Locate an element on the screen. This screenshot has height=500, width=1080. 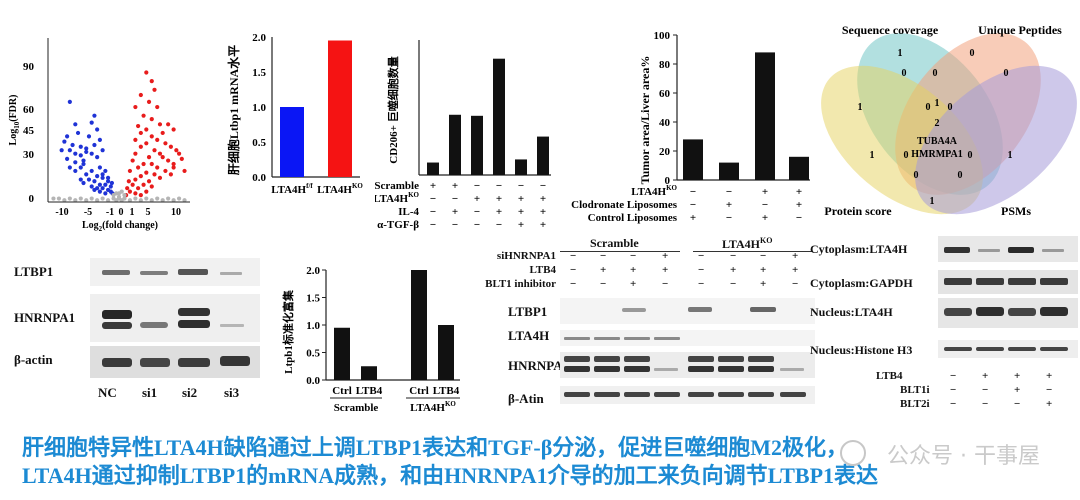
venn-title-sequence-coverage: Sequence coverage is located at coordinates (890, 30).